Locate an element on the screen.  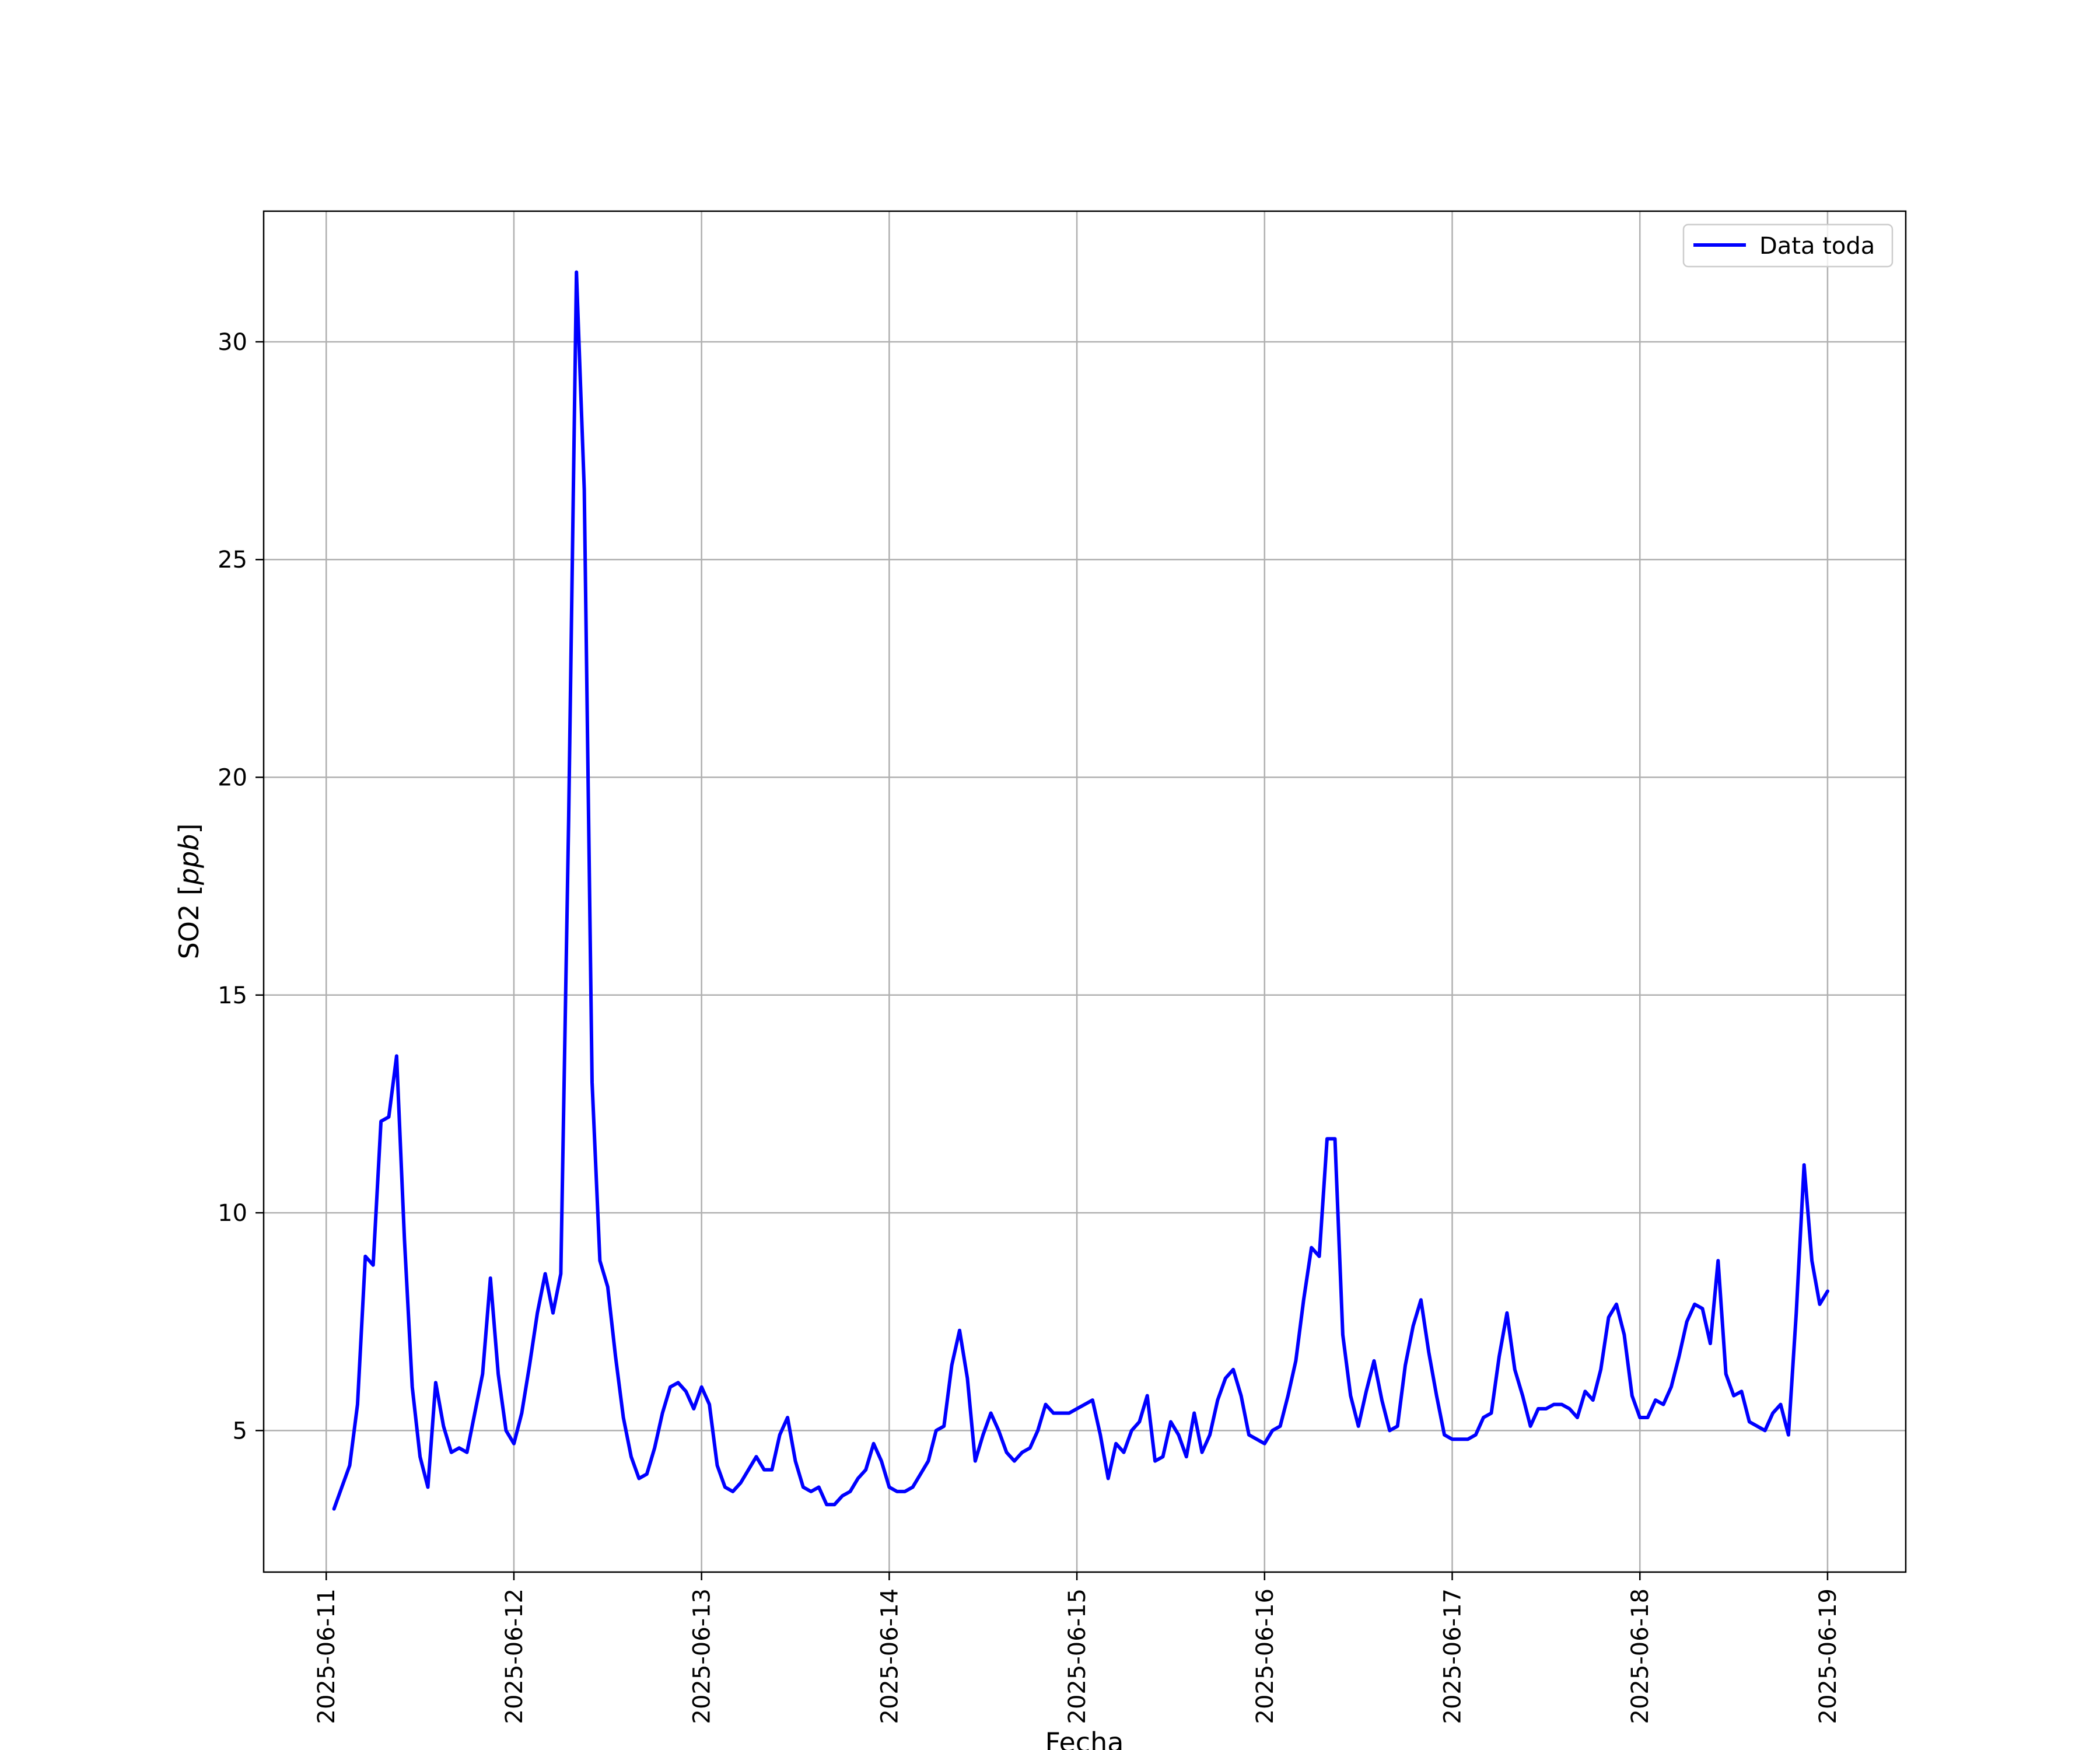
y-axis-ticks: 5 10 15 20 25 30 is located at coordinates (241, 886).